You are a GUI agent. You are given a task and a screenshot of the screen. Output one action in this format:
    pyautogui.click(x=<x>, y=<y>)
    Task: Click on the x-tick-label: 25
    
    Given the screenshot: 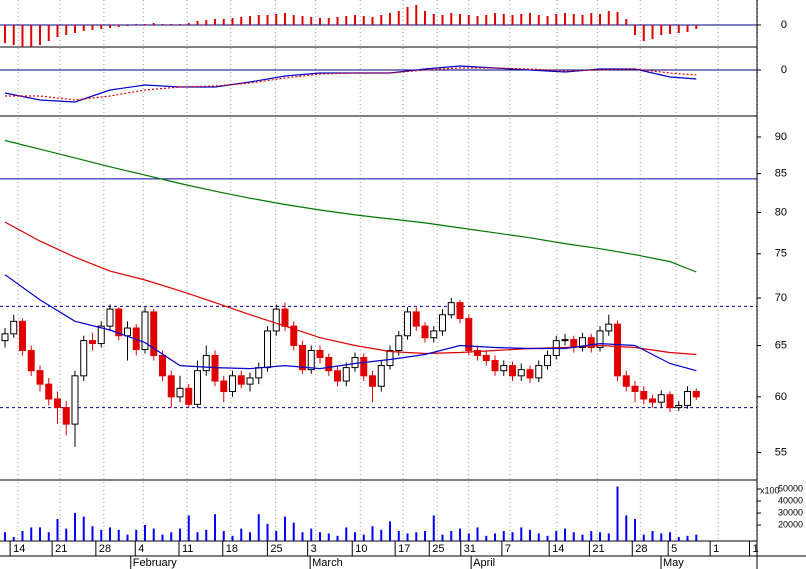 What is the action you would take?
    pyautogui.click(x=276, y=549)
    